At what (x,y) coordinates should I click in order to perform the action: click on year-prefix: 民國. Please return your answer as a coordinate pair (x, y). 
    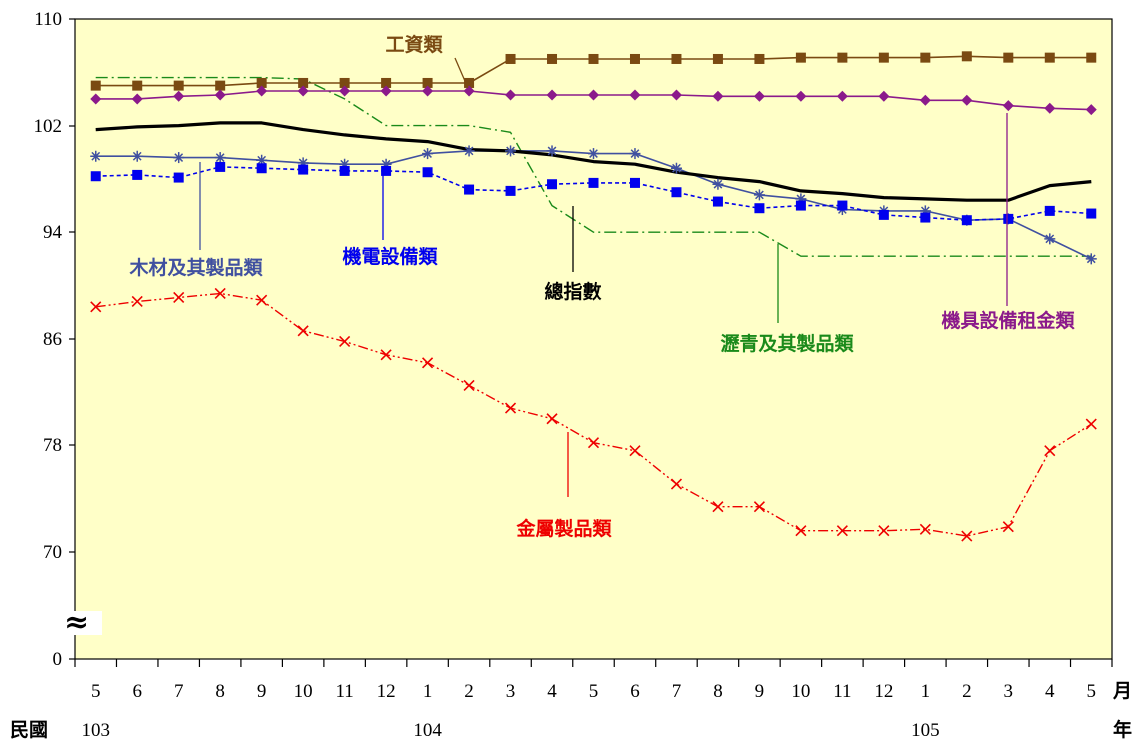
    Looking at the image, I should click on (29, 730).